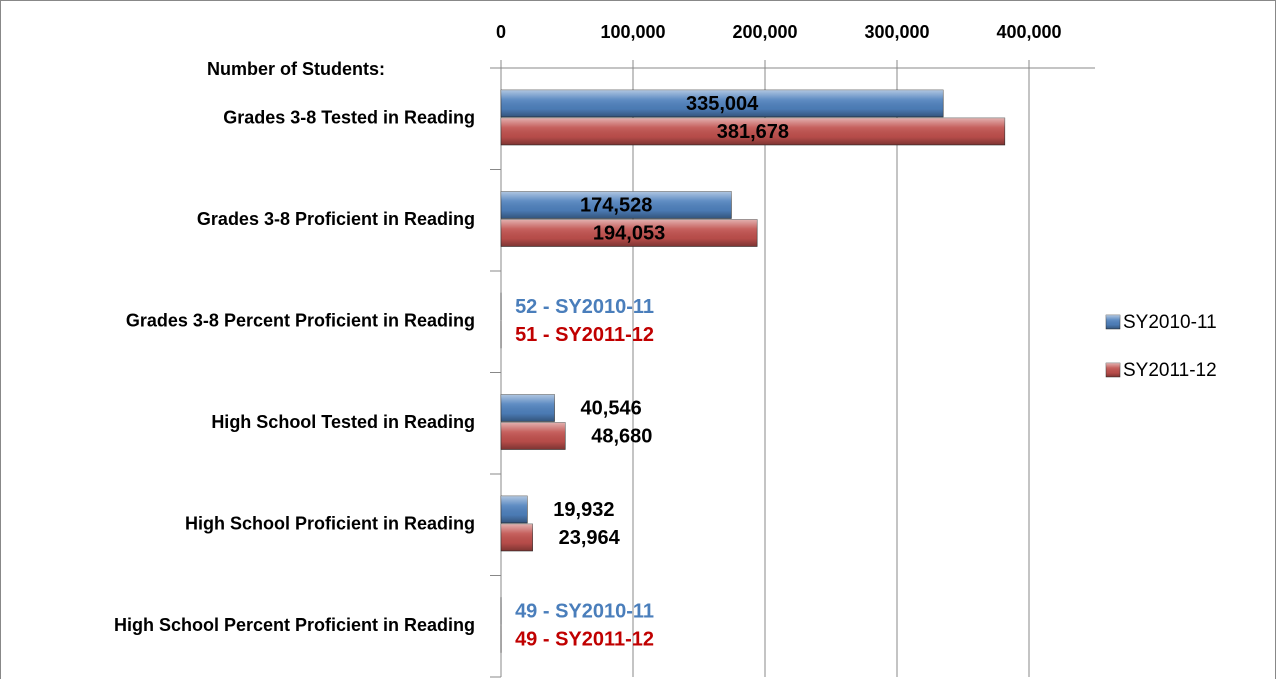 The image size is (1276, 679). Describe the element at coordinates (1028, 32) in the screenshot. I see `x-tick-label: 400,000` at that location.